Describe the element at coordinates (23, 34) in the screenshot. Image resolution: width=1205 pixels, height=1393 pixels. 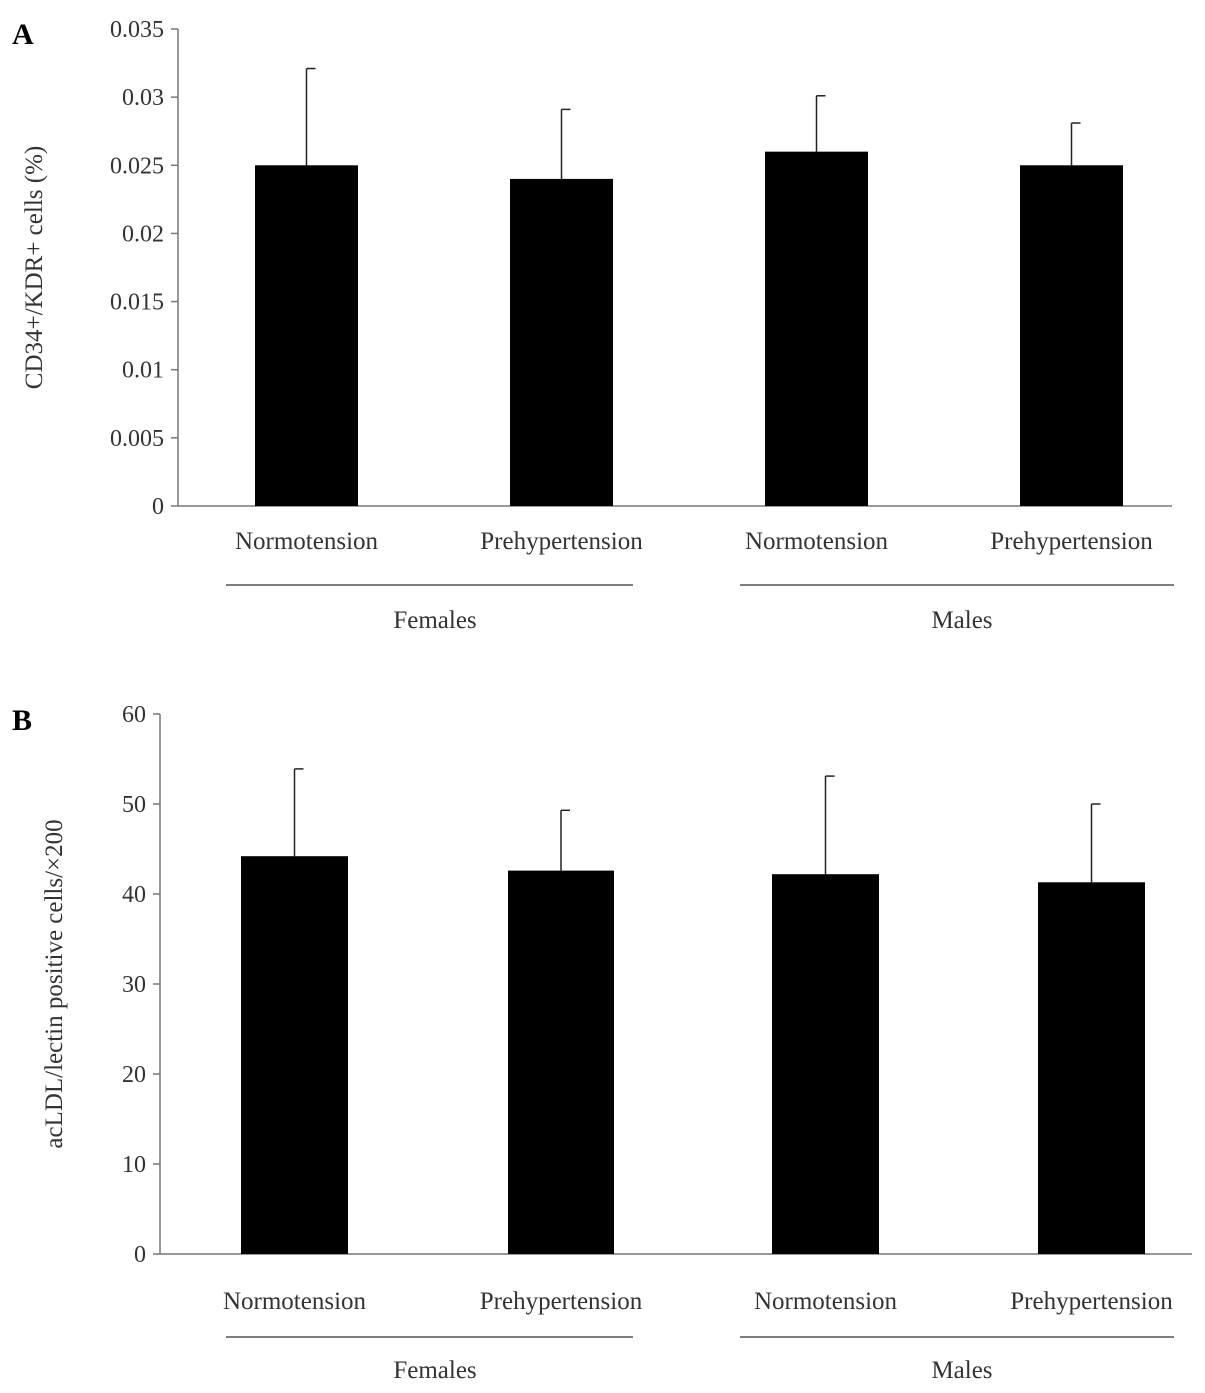
I see `panel-label: A` at that location.